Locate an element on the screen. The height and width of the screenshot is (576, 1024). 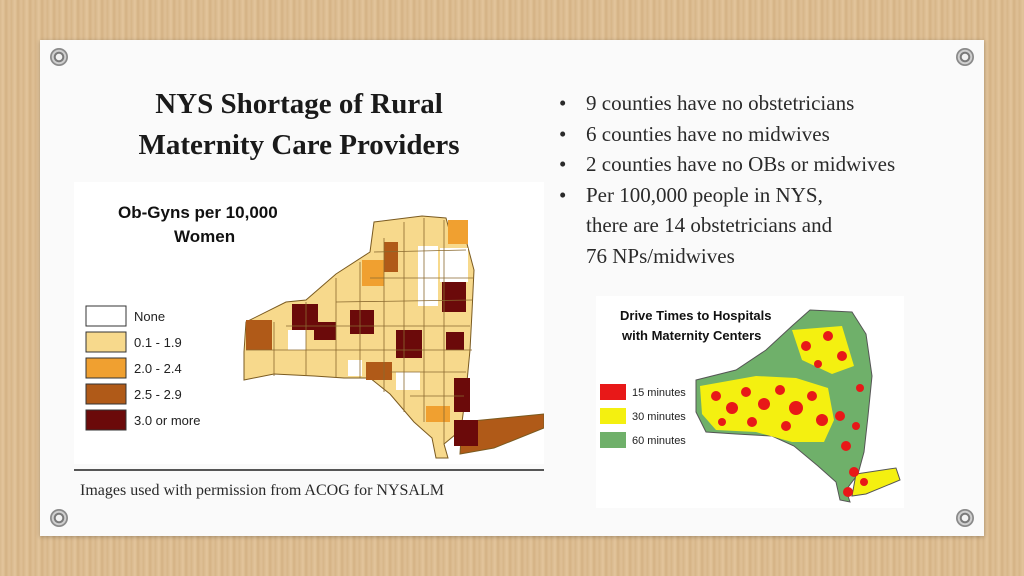
legend-swatch-none is located at coordinates (106, 316).